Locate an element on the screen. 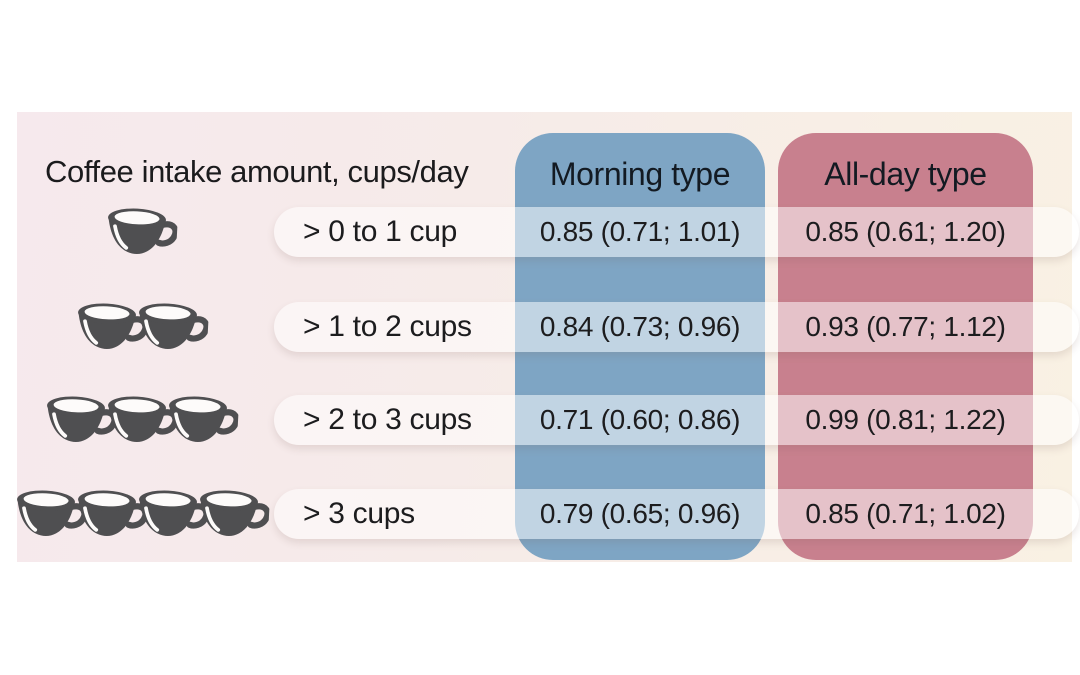 Image resolution: width=1080 pixels, height=675 pixels. morning-value: 0.84 (0.73; 0.96) is located at coordinates (640, 326).